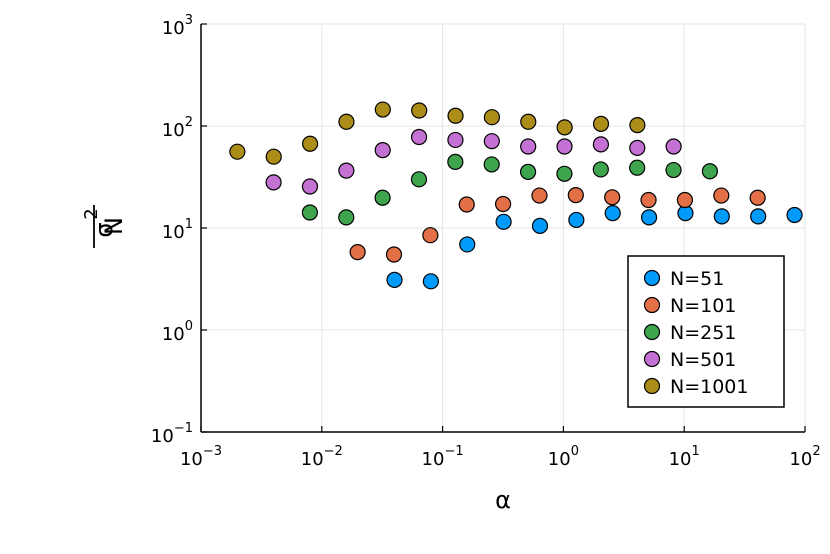  What do you see at coordinates (201, 457) in the screenshot?
I see `x-tick-label: 10⁻³` at bounding box center [201, 457].